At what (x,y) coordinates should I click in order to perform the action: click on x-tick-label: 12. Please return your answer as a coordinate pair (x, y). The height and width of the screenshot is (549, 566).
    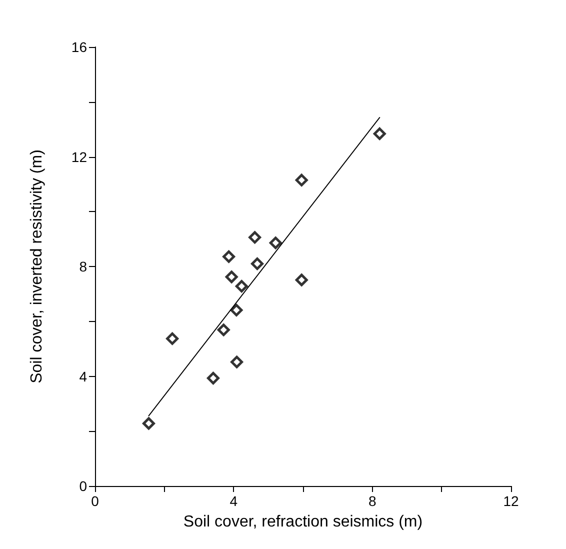
    Looking at the image, I should click on (511, 501).